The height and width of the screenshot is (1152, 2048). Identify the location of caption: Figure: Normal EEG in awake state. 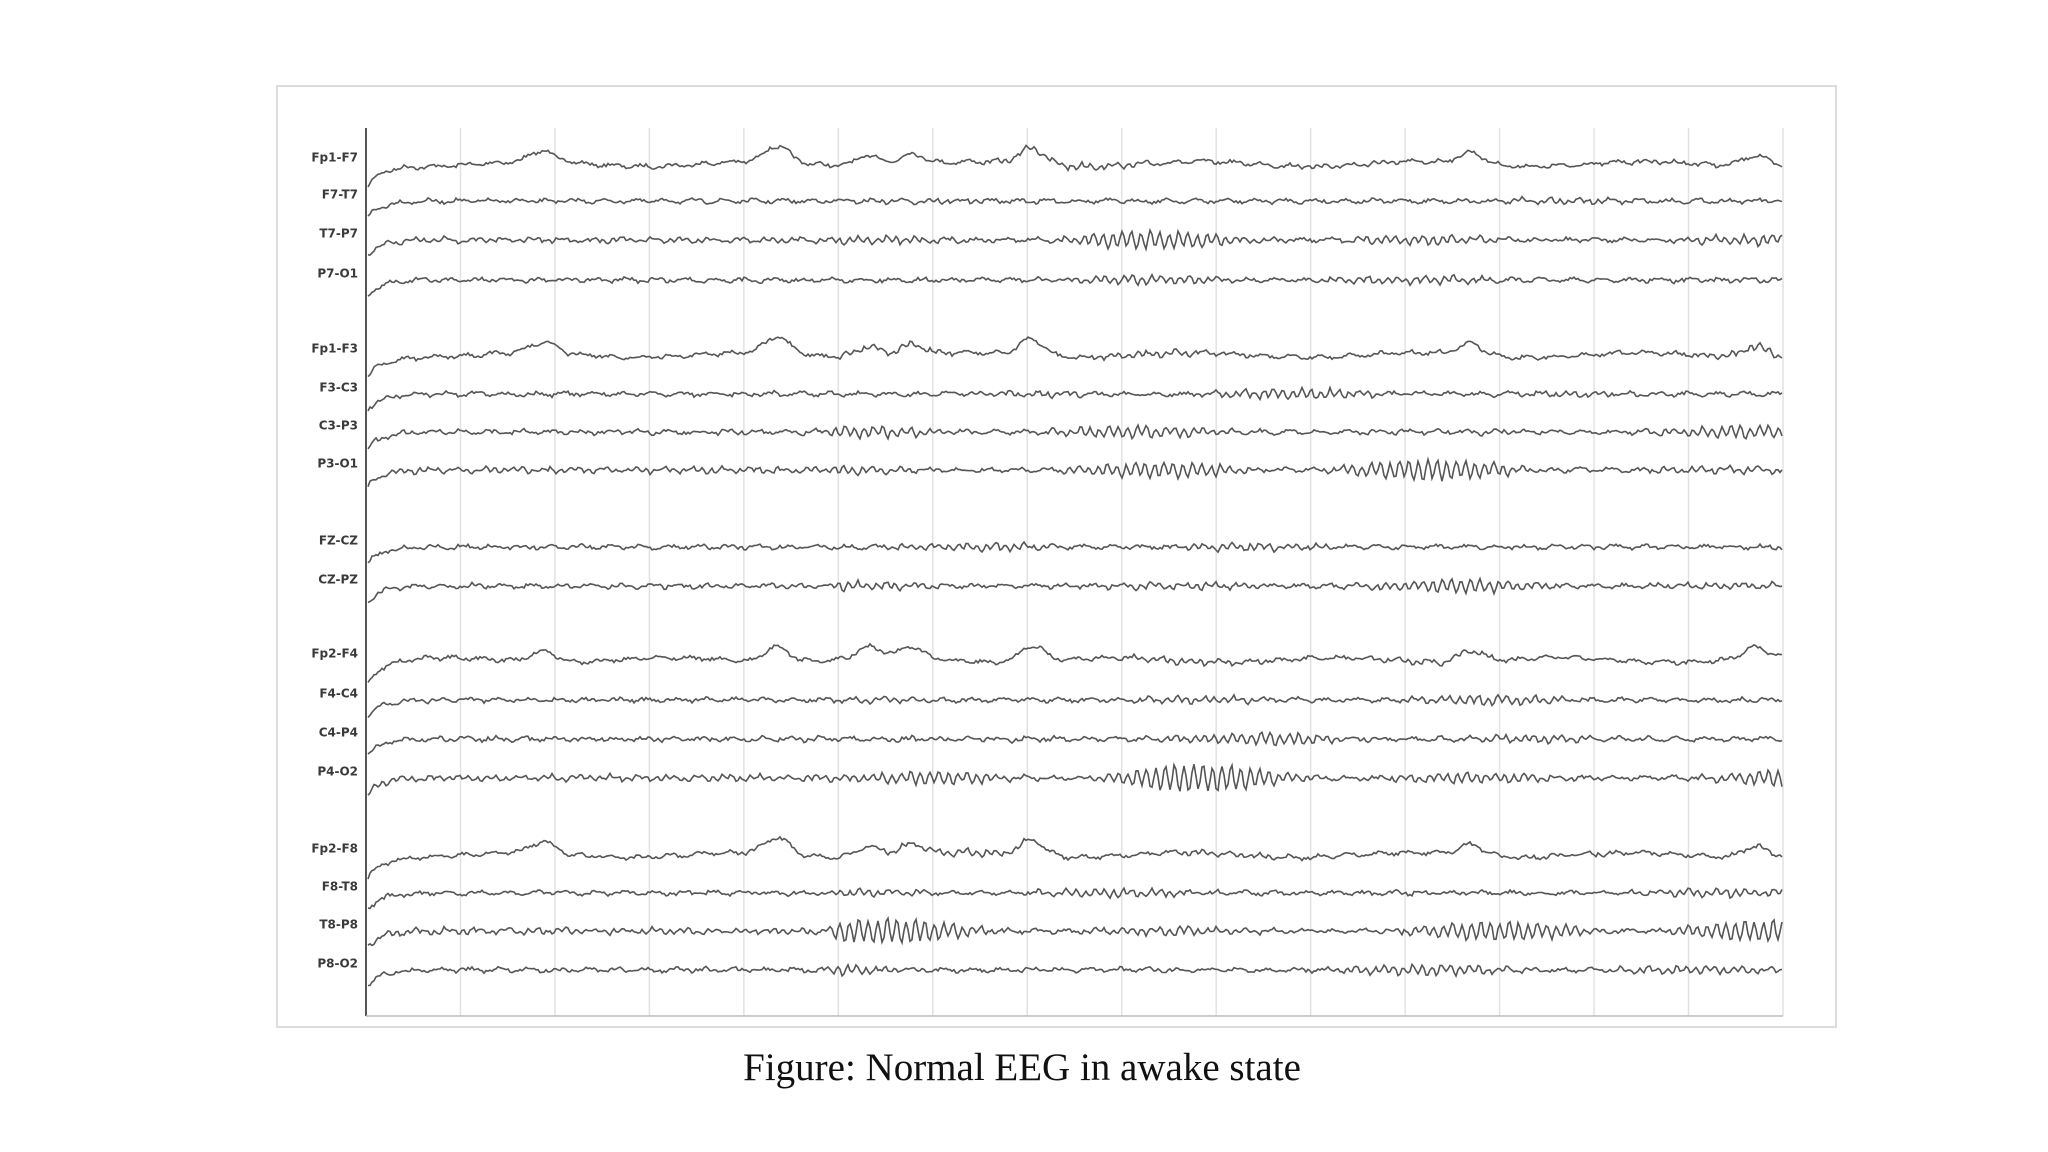
(1022, 1067).